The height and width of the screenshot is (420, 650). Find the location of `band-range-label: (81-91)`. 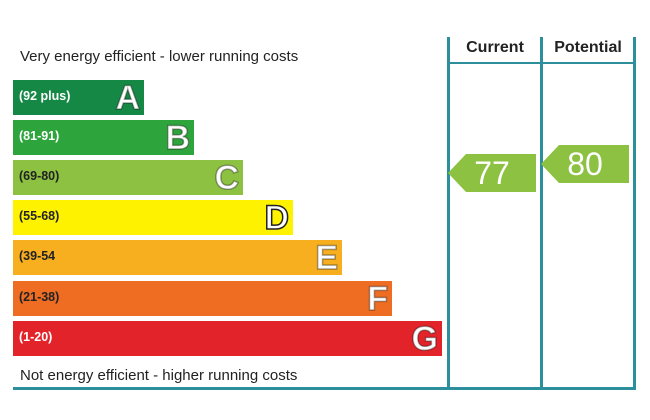

band-range-label: (81-91) is located at coordinates (39, 136).